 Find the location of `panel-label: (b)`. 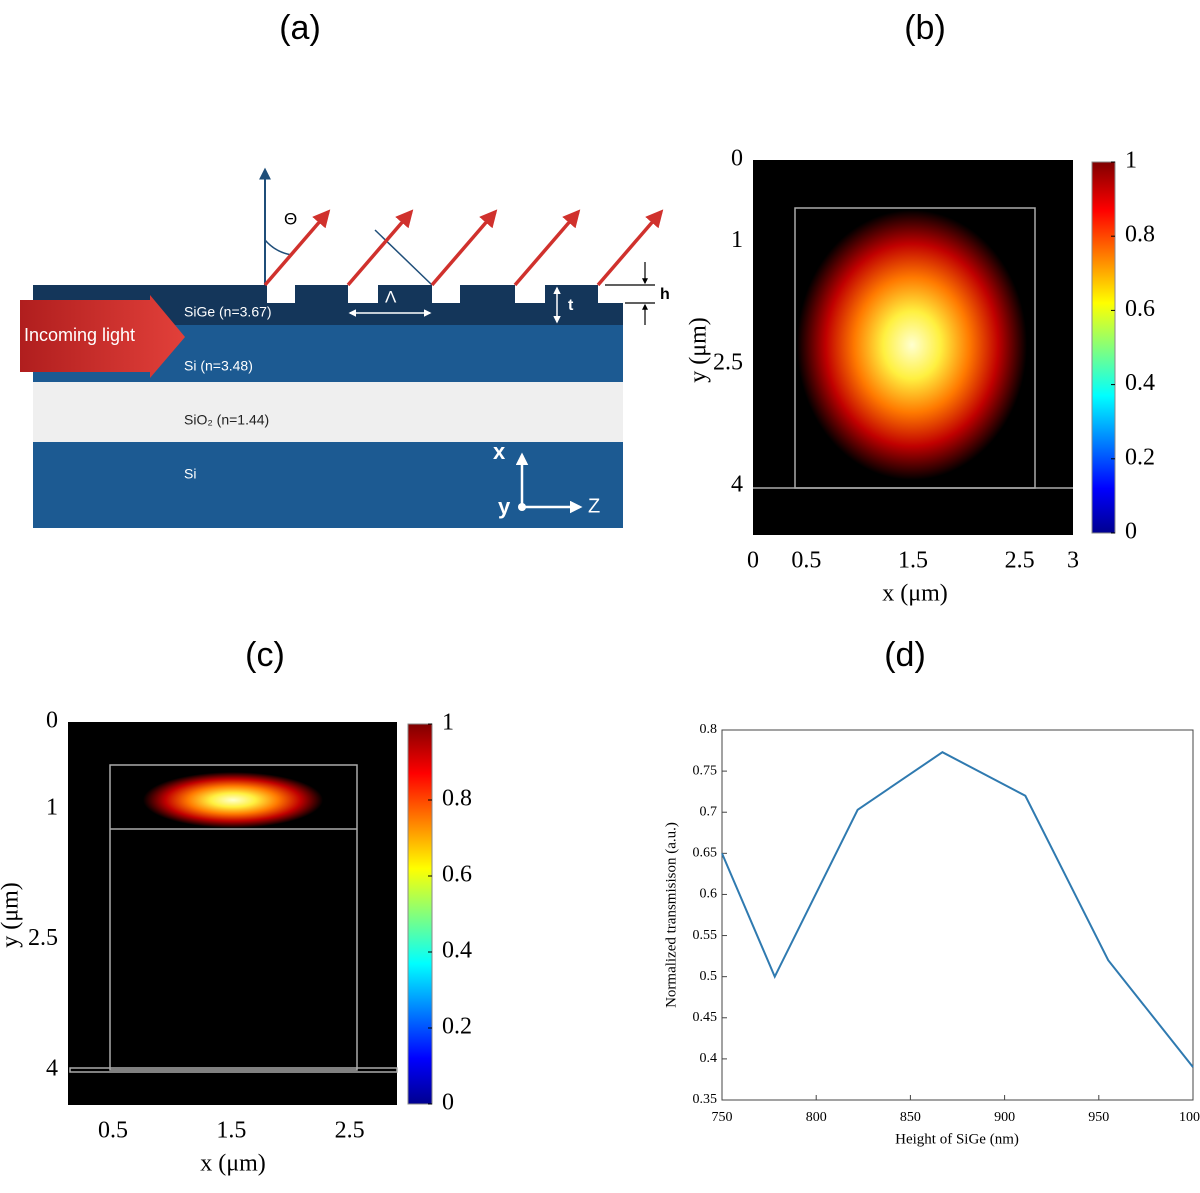

panel-label: (b) is located at coordinates (925, 28).